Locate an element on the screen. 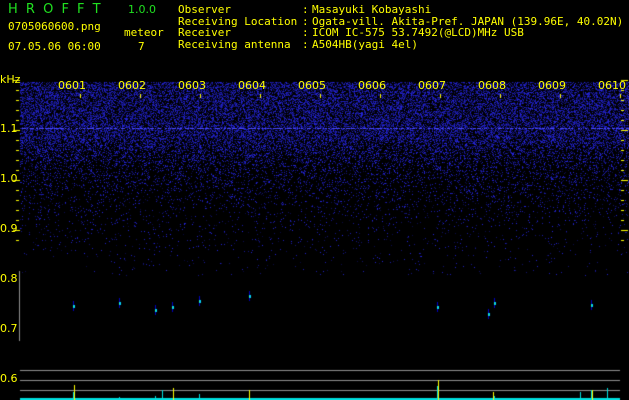  x-tick-label: 0609 is located at coordinates (552, 85).